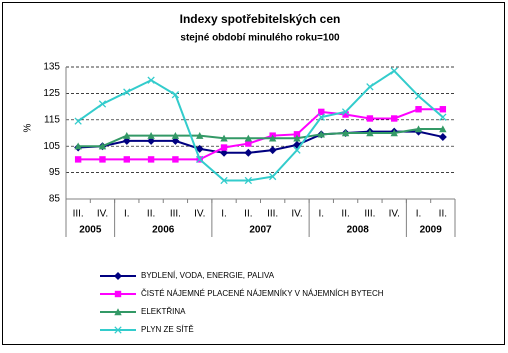 This screenshot has width=508, height=353. I want to click on y-tick-label: 115, so click(52, 119).